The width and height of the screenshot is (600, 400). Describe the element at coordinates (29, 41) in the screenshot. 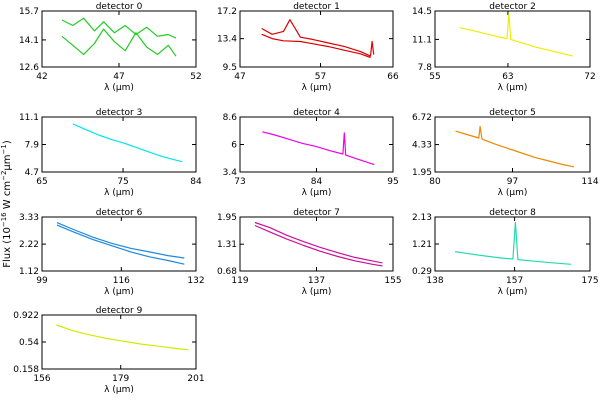

I see `y-tick-label: 14.1` at that location.